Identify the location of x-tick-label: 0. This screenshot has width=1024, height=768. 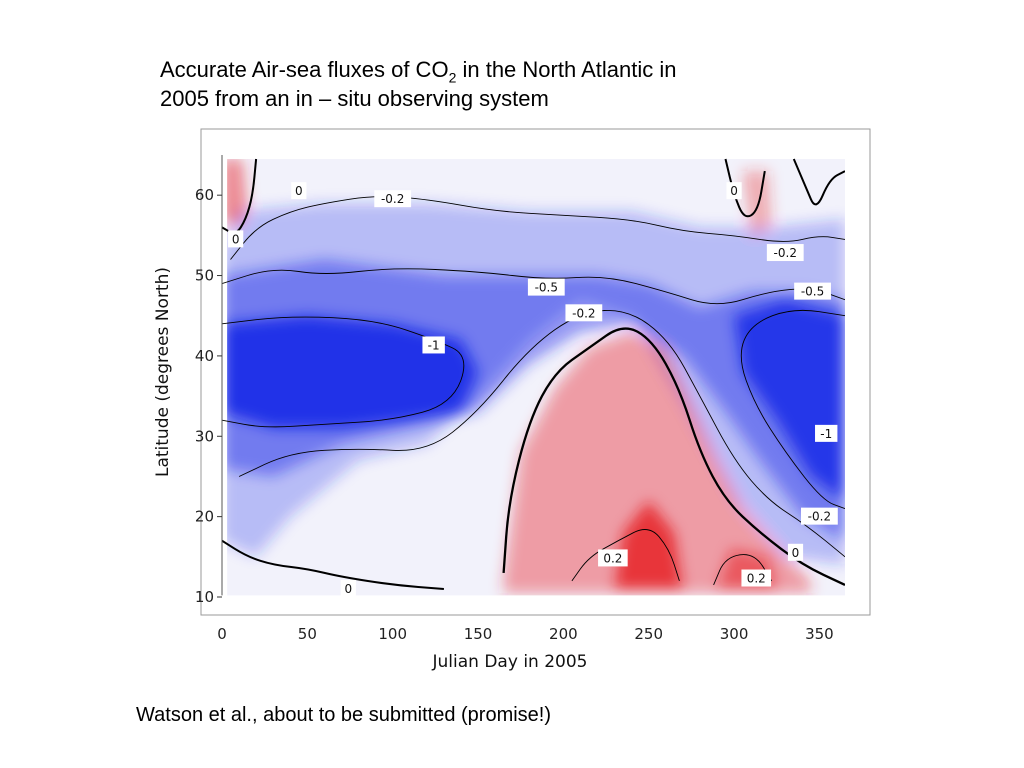
(222, 634).